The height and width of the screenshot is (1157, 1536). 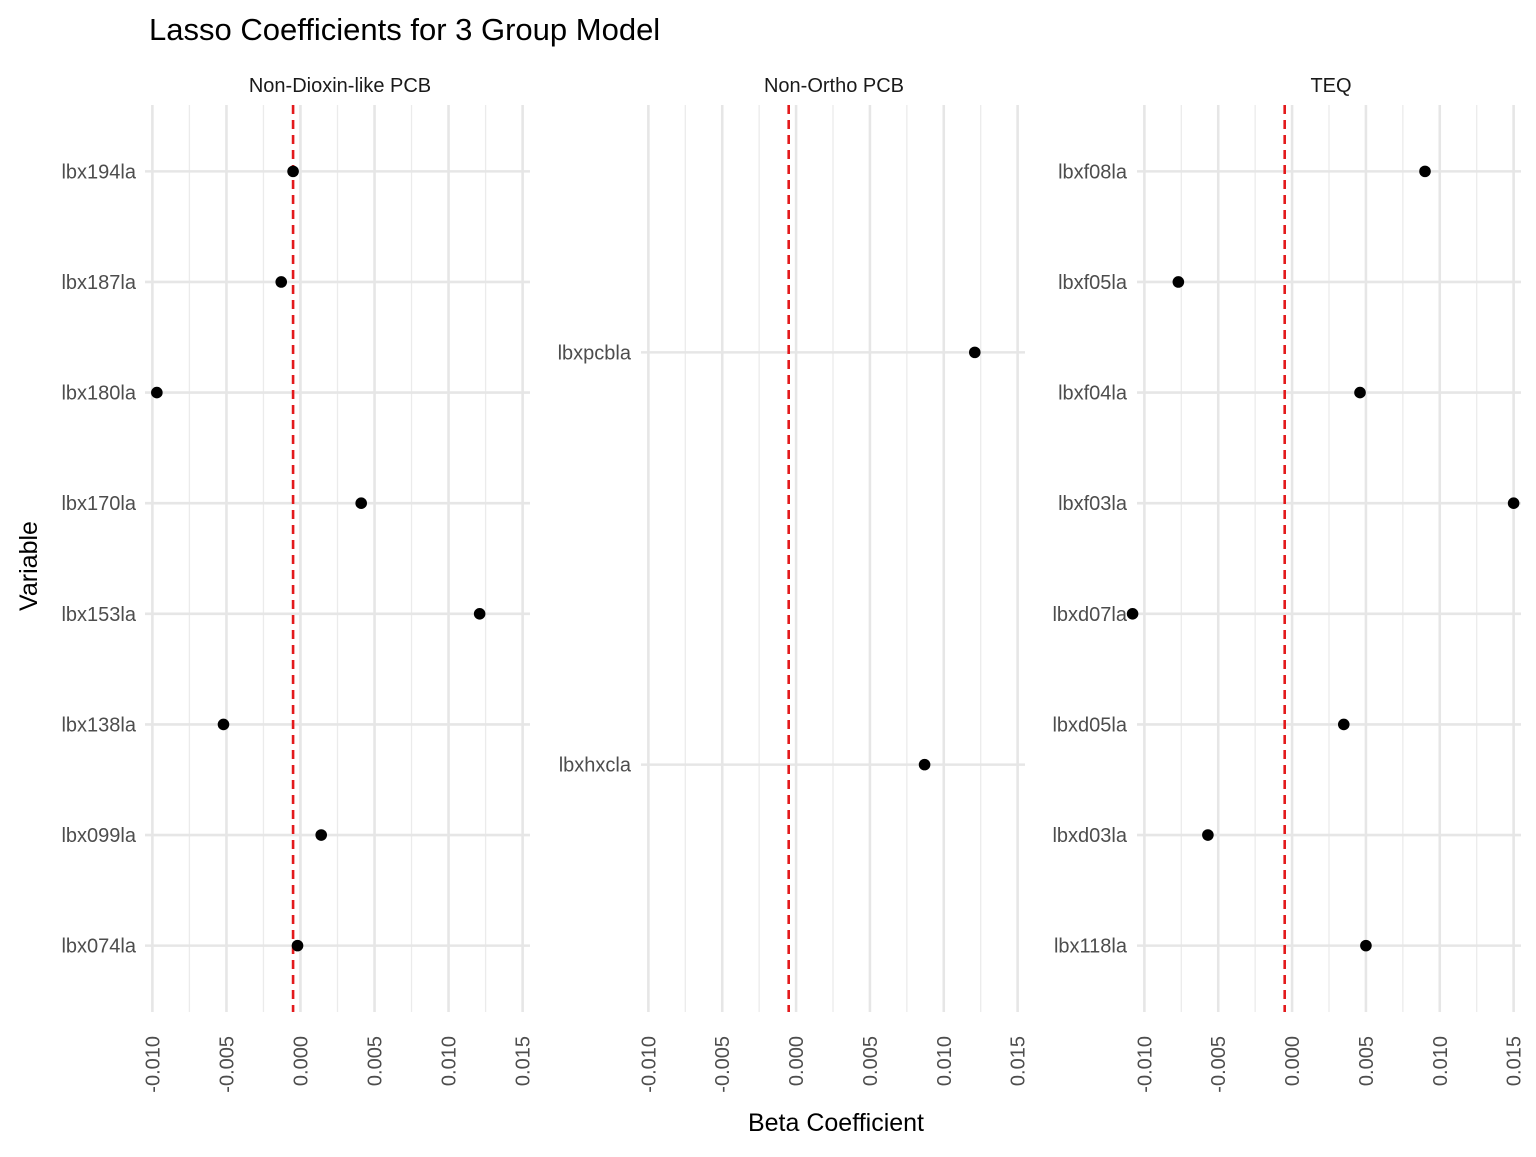 What do you see at coordinates (1093, 504) in the screenshot?
I see `y-tick-label: lbxf03la` at bounding box center [1093, 504].